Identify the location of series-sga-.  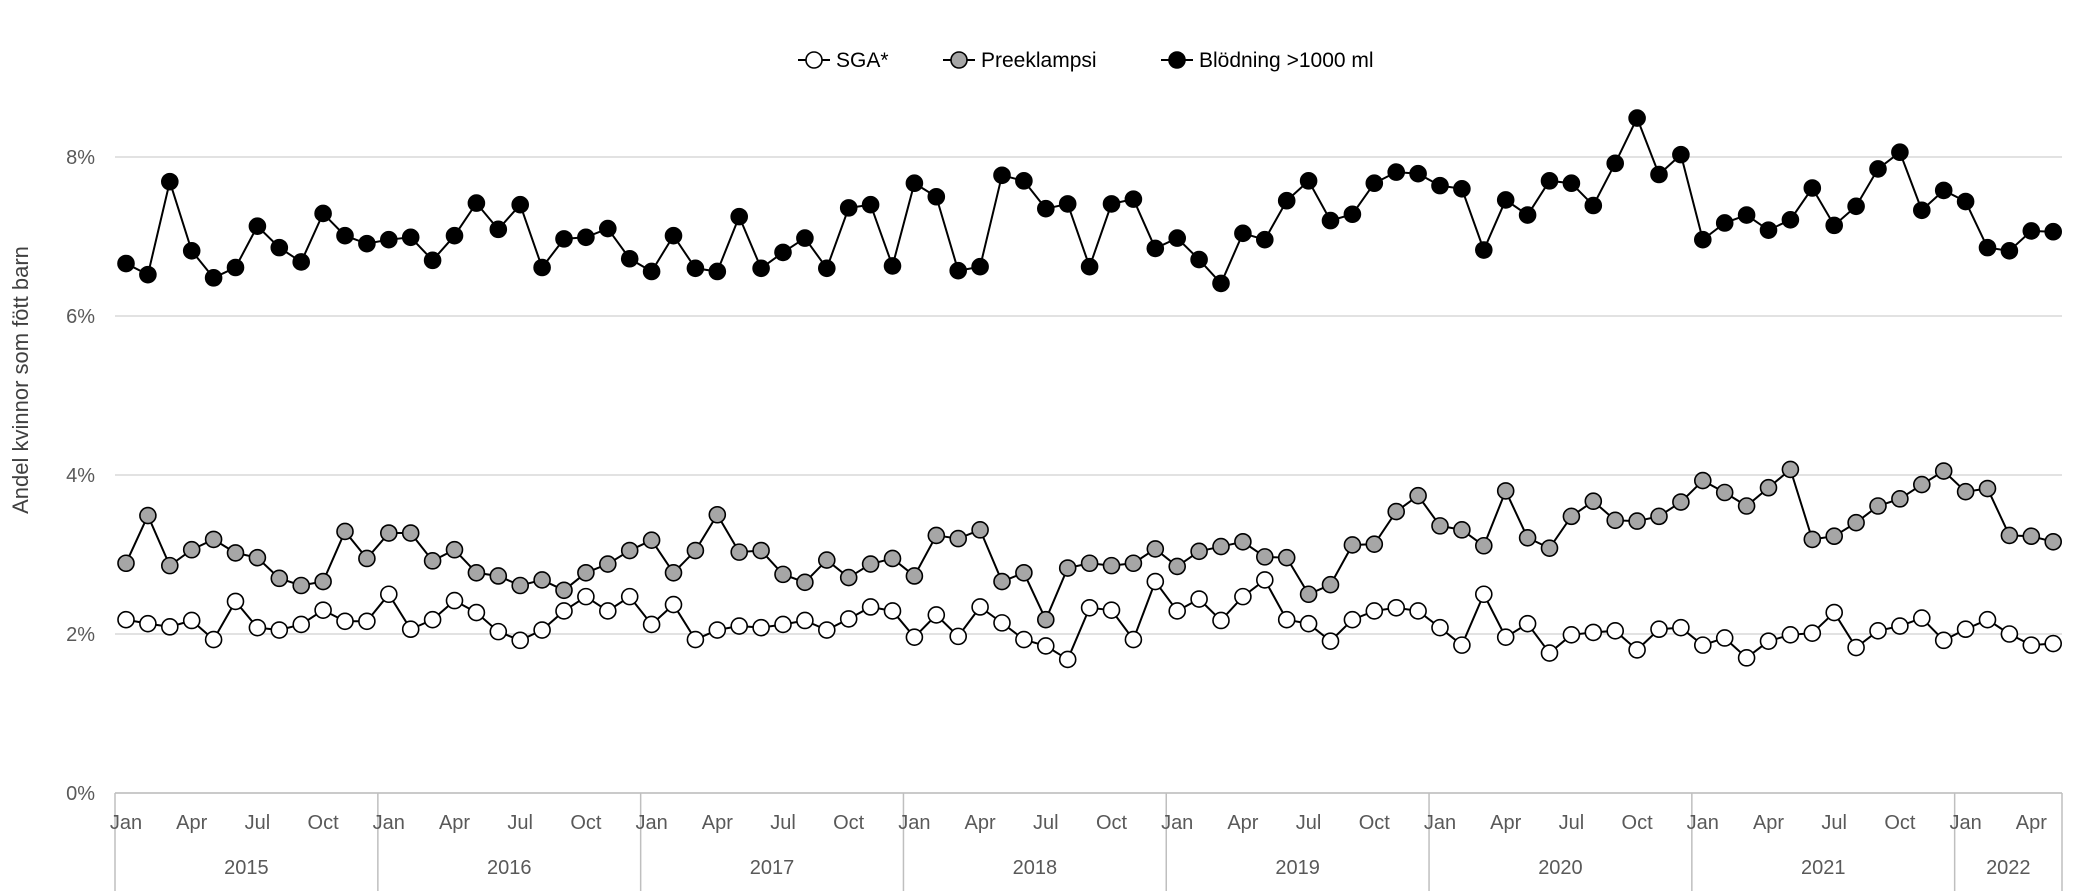
(1089, 620).